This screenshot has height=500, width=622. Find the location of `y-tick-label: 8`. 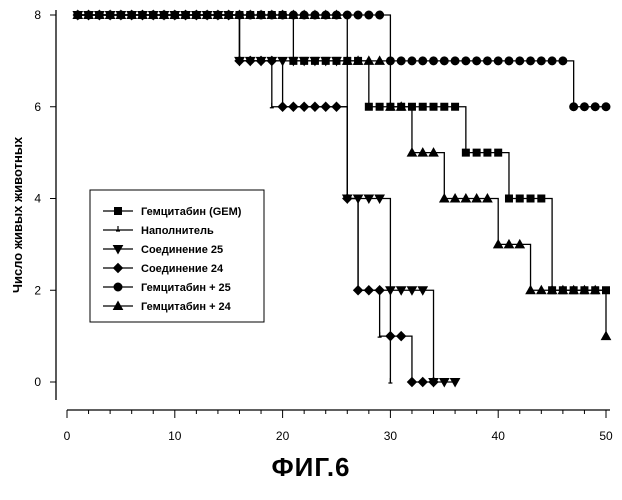

y-tick-label: 8 is located at coordinates (37, 15).